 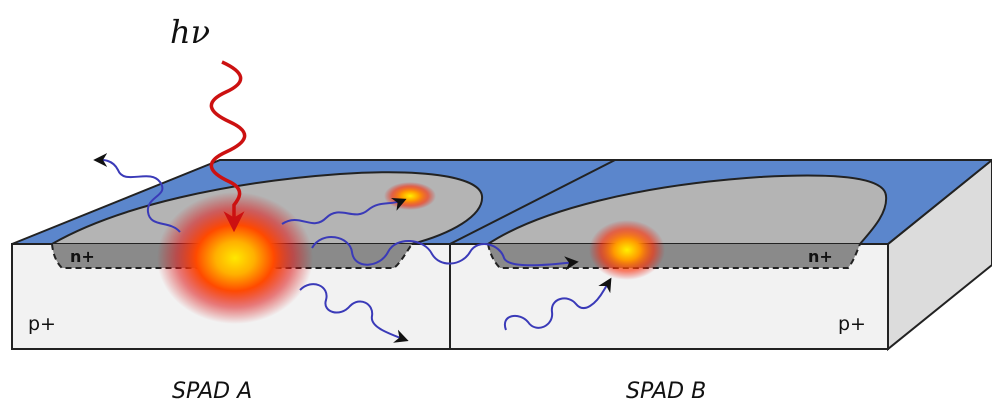 What do you see at coordinates (666, 391) in the screenshot?
I see `spad-b-caption: SPAD B` at bounding box center [666, 391].